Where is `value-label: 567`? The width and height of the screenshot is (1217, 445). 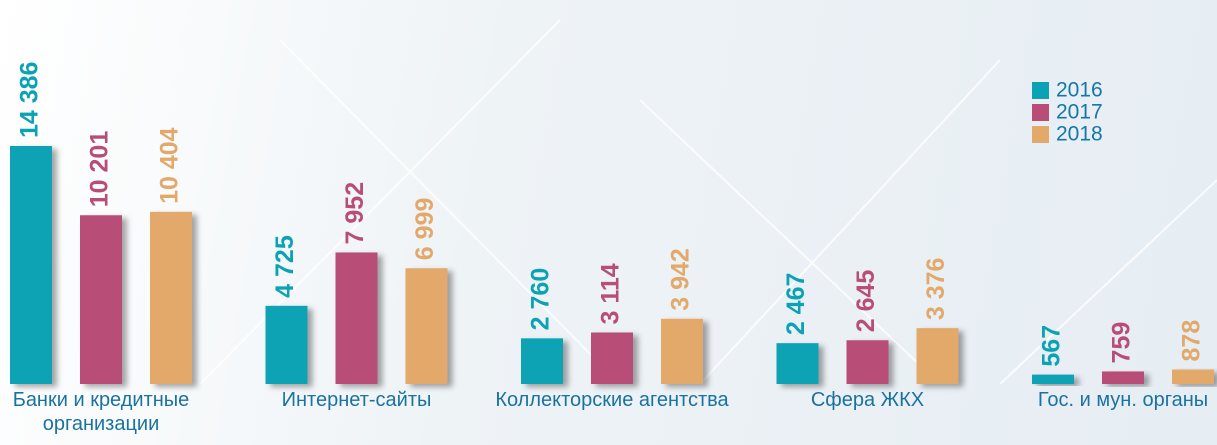 value-label: 567 is located at coordinates (1052, 346).